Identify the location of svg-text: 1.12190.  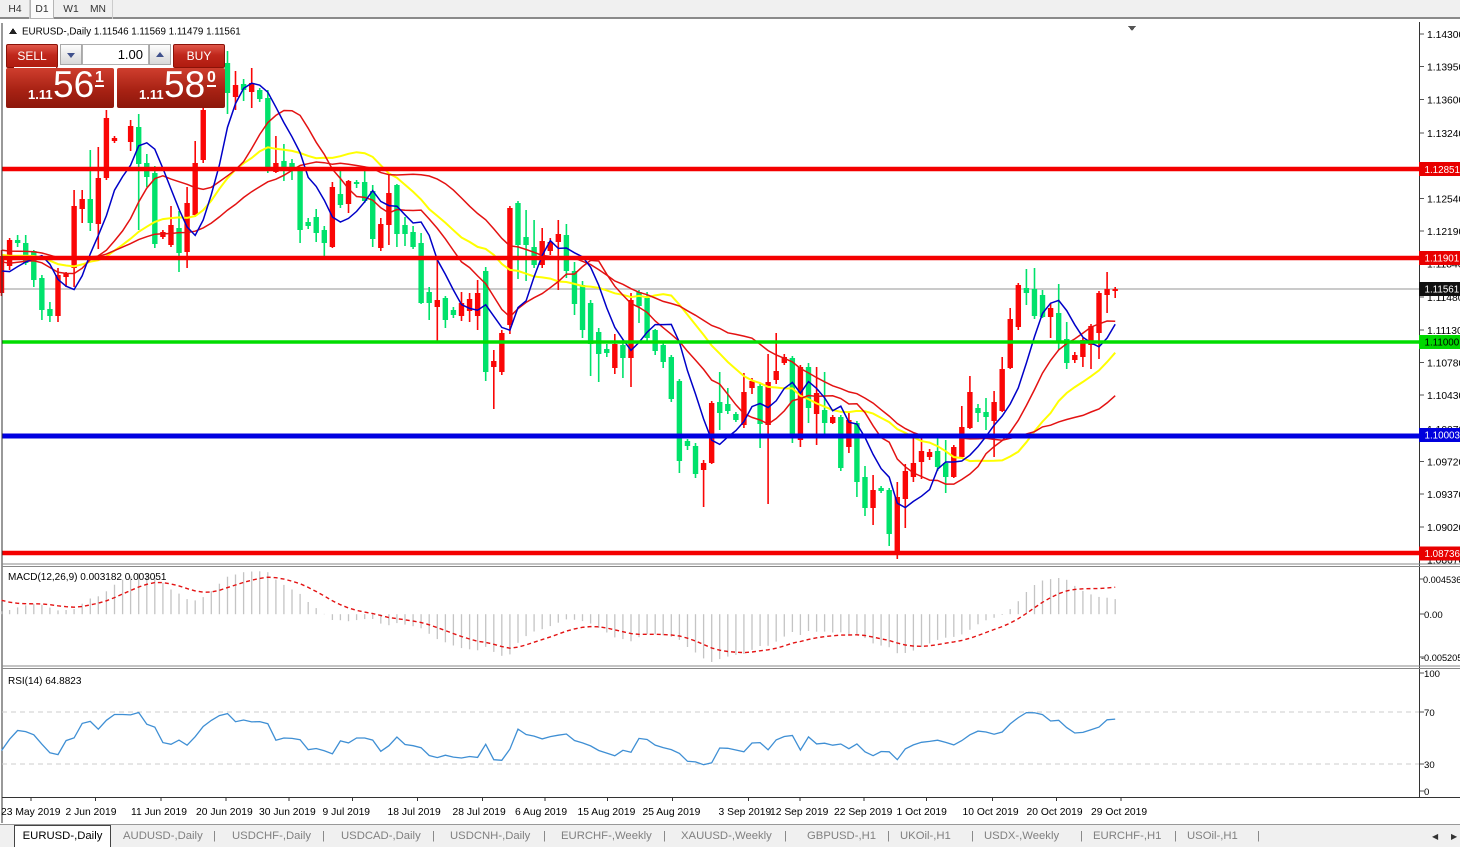
(1443, 232).